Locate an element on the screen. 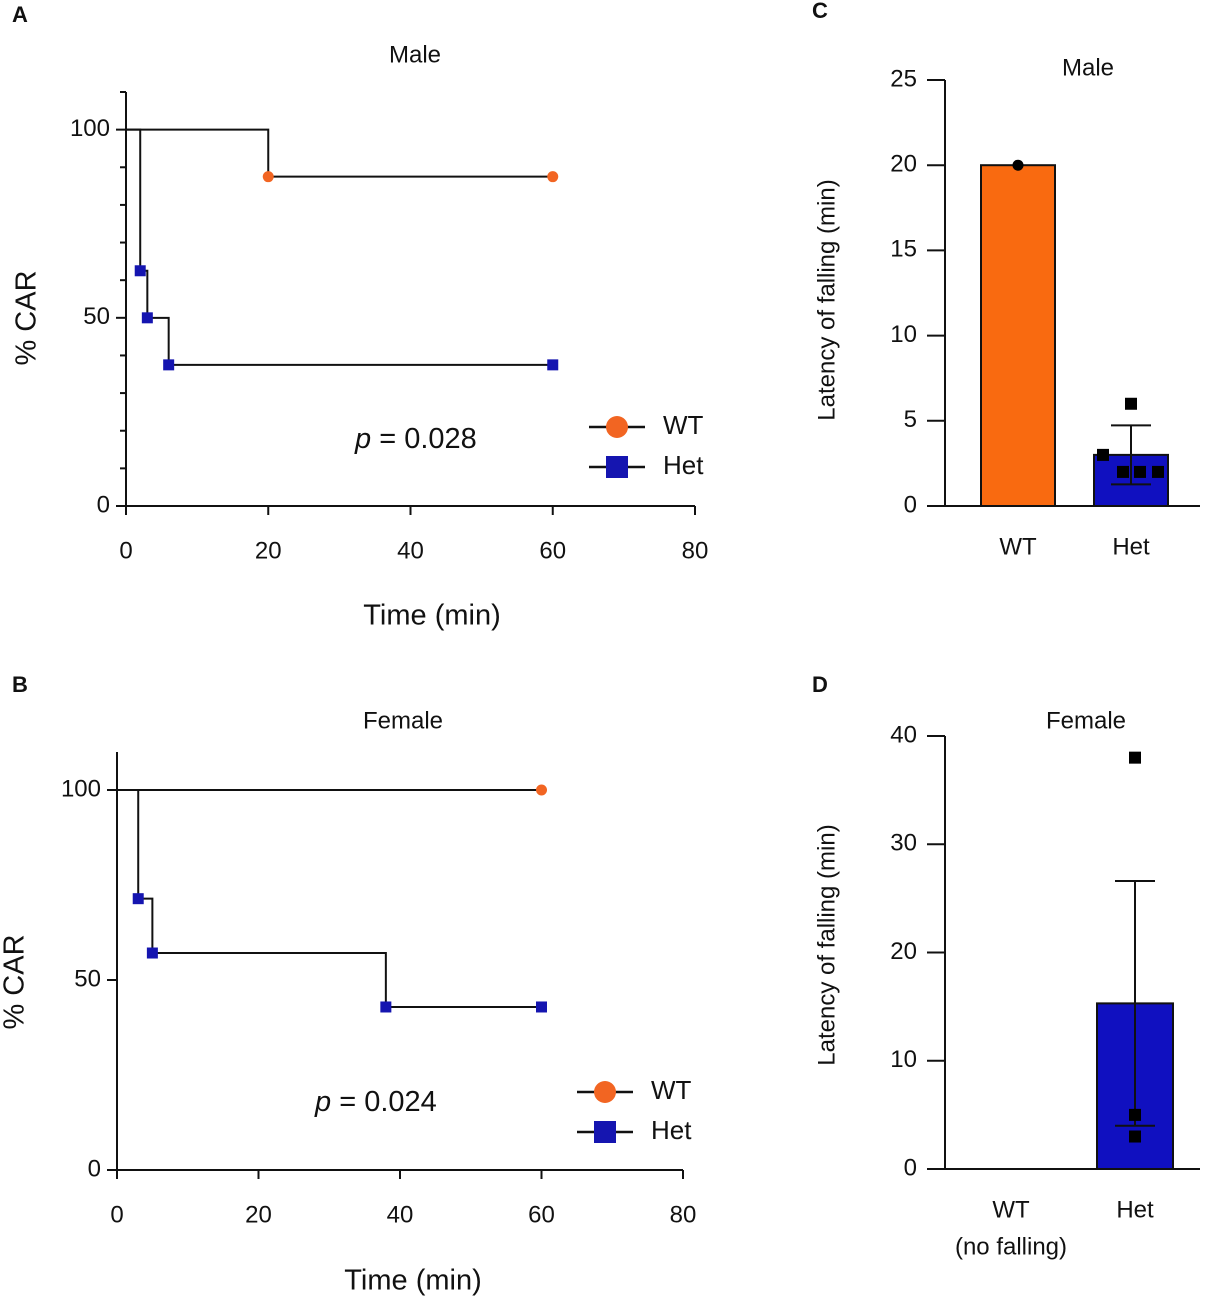 Image resolution: width=1214 pixels, height=1300 pixels. p-value: p = 0.028 is located at coordinates (415, 439).